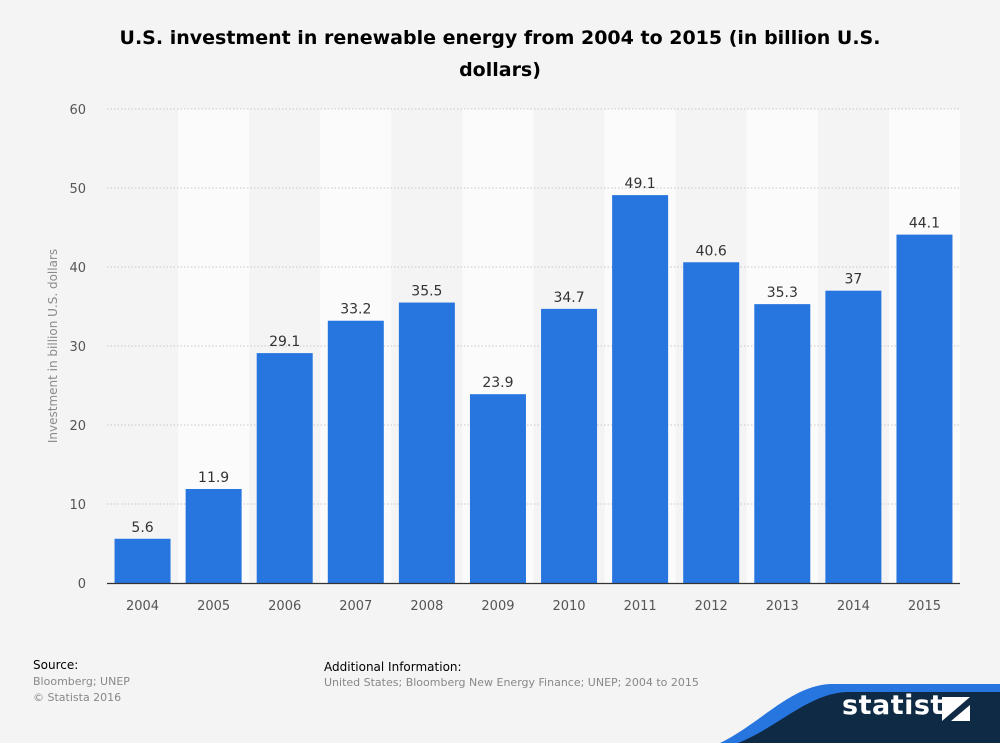  What do you see at coordinates (355, 451) in the screenshot?
I see `bar-2007` at bounding box center [355, 451].